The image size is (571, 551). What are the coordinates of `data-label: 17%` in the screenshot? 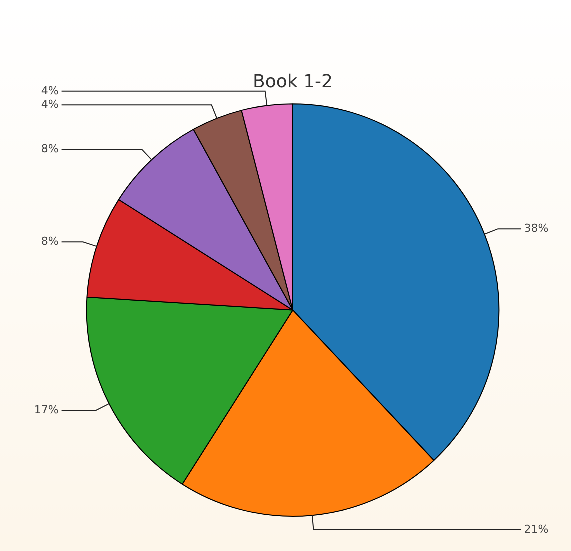 It's located at (46, 409).